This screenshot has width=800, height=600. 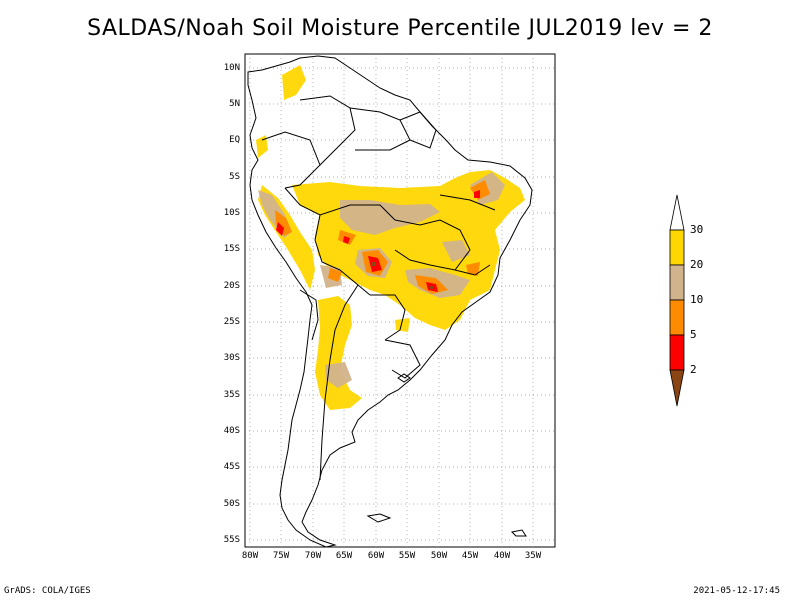 I want to click on lat-label-30s: 30S, so click(x=231, y=358).